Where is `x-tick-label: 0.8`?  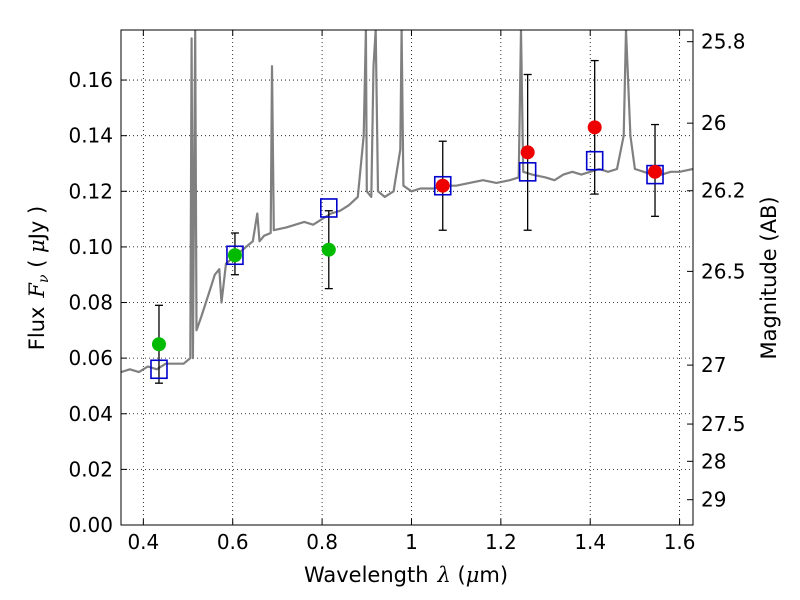 x-tick-label: 0.8 is located at coordinates (322, 542).